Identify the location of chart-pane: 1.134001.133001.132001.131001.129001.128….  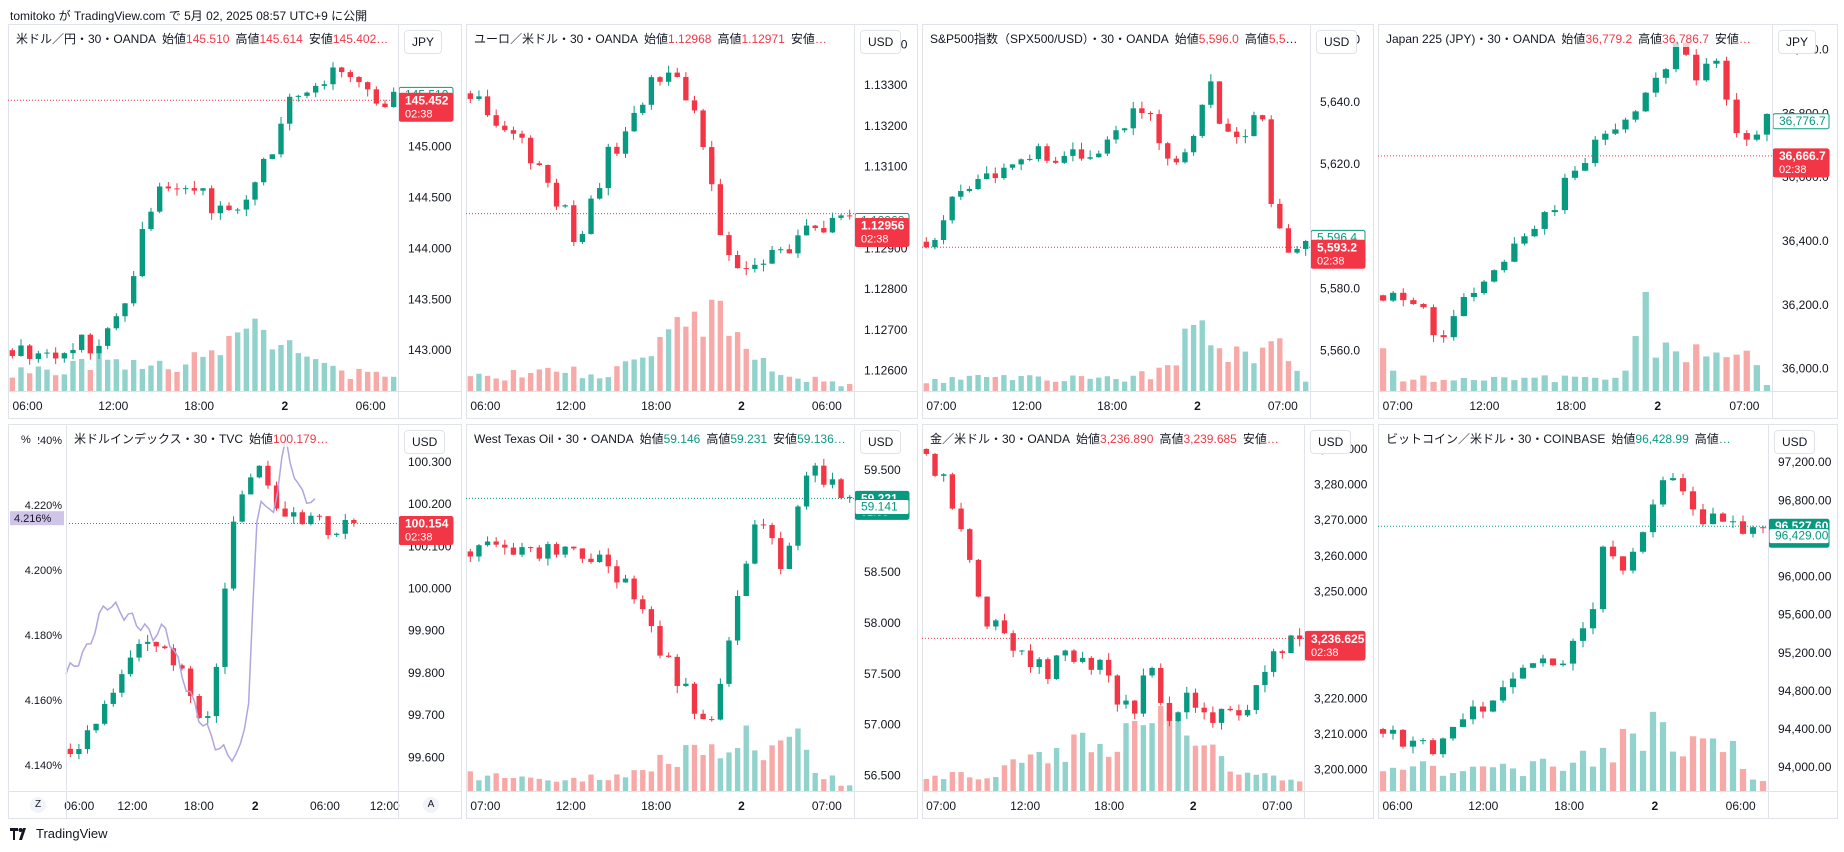
(692, 221).